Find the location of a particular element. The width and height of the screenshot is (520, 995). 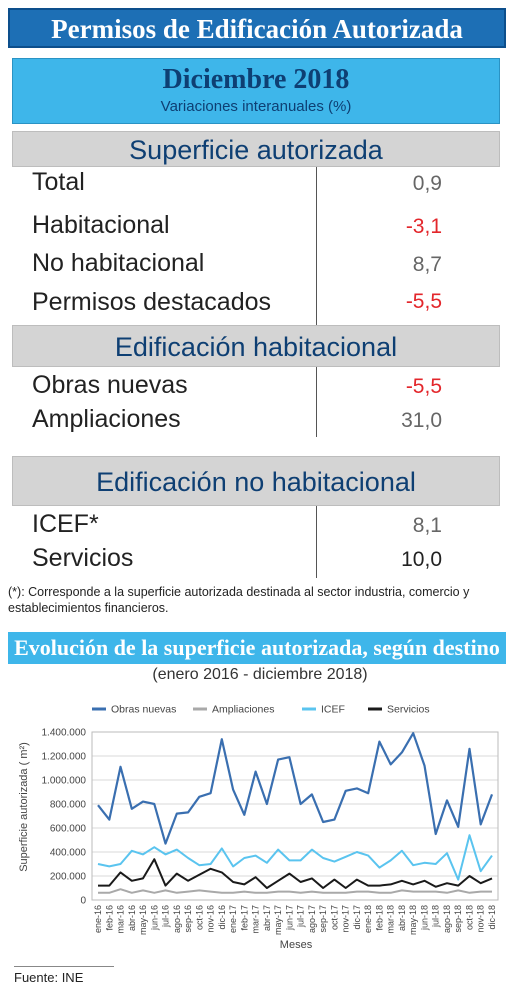

x-tick-label: dic-18 is located at coordinates (492, 917).